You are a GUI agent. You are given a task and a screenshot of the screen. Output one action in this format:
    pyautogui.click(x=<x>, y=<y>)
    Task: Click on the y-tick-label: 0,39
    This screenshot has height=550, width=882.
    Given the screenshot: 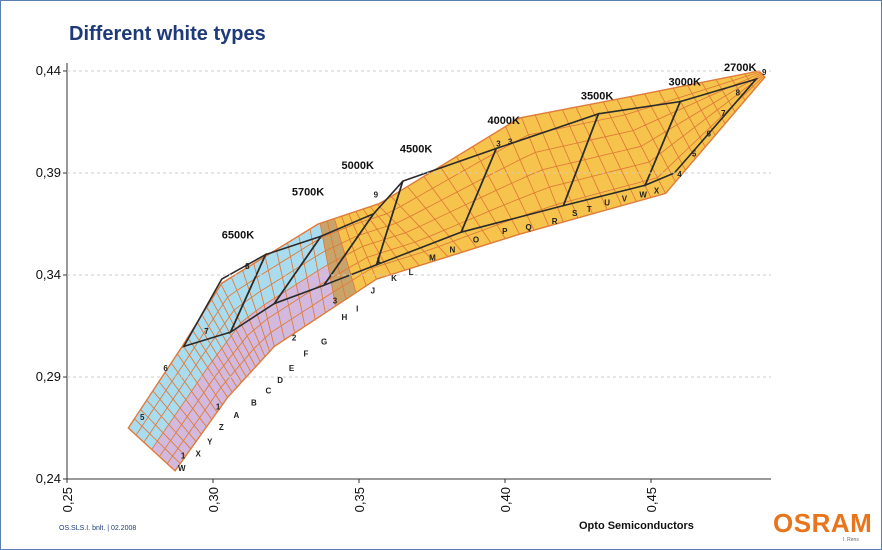 What is the action you would take?
    pyautogui.click(x=48, y=172)
    